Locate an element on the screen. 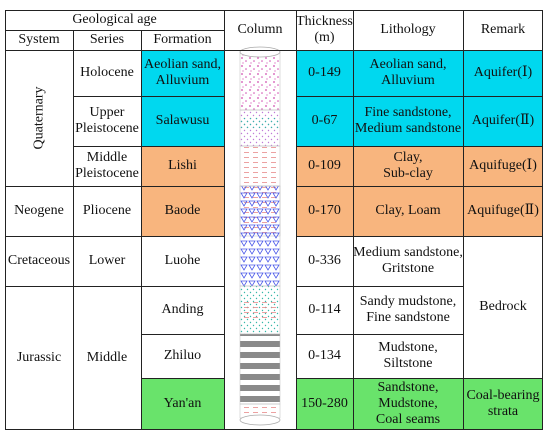 Image resolution: width=550 pixels, height=436 pixels. formation-cell: Anding is located at coordinates (182, 309).